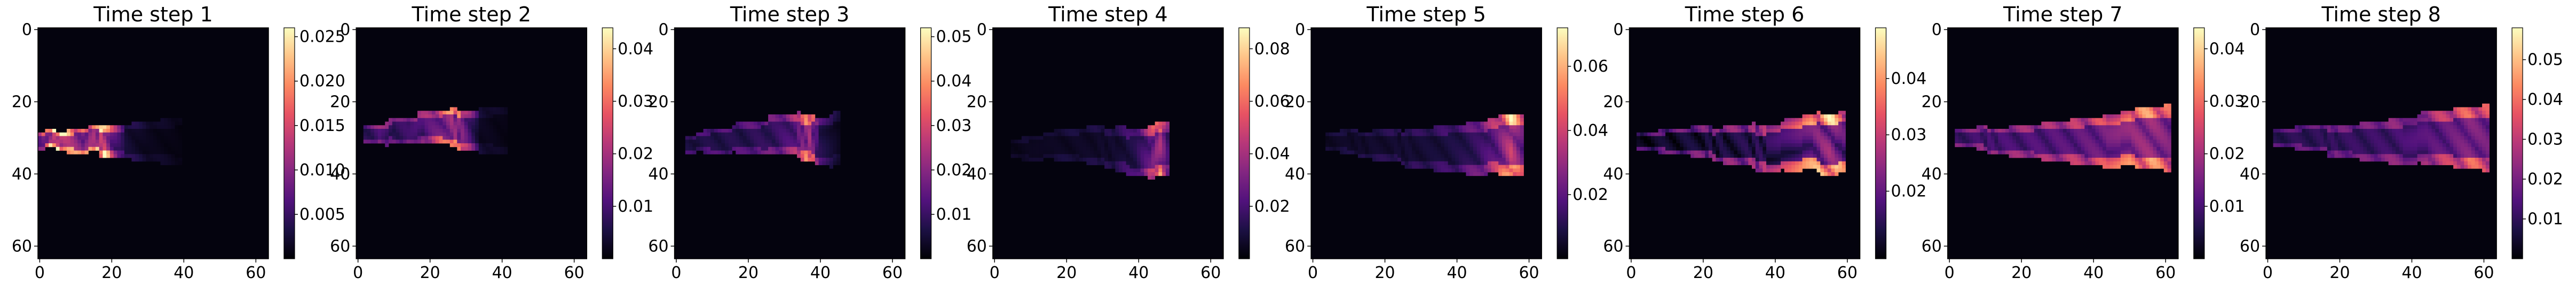 This screenshot has height=301, width=2576. I want to click on colorbar-tick-label: 0.01, so click(2545, 219).